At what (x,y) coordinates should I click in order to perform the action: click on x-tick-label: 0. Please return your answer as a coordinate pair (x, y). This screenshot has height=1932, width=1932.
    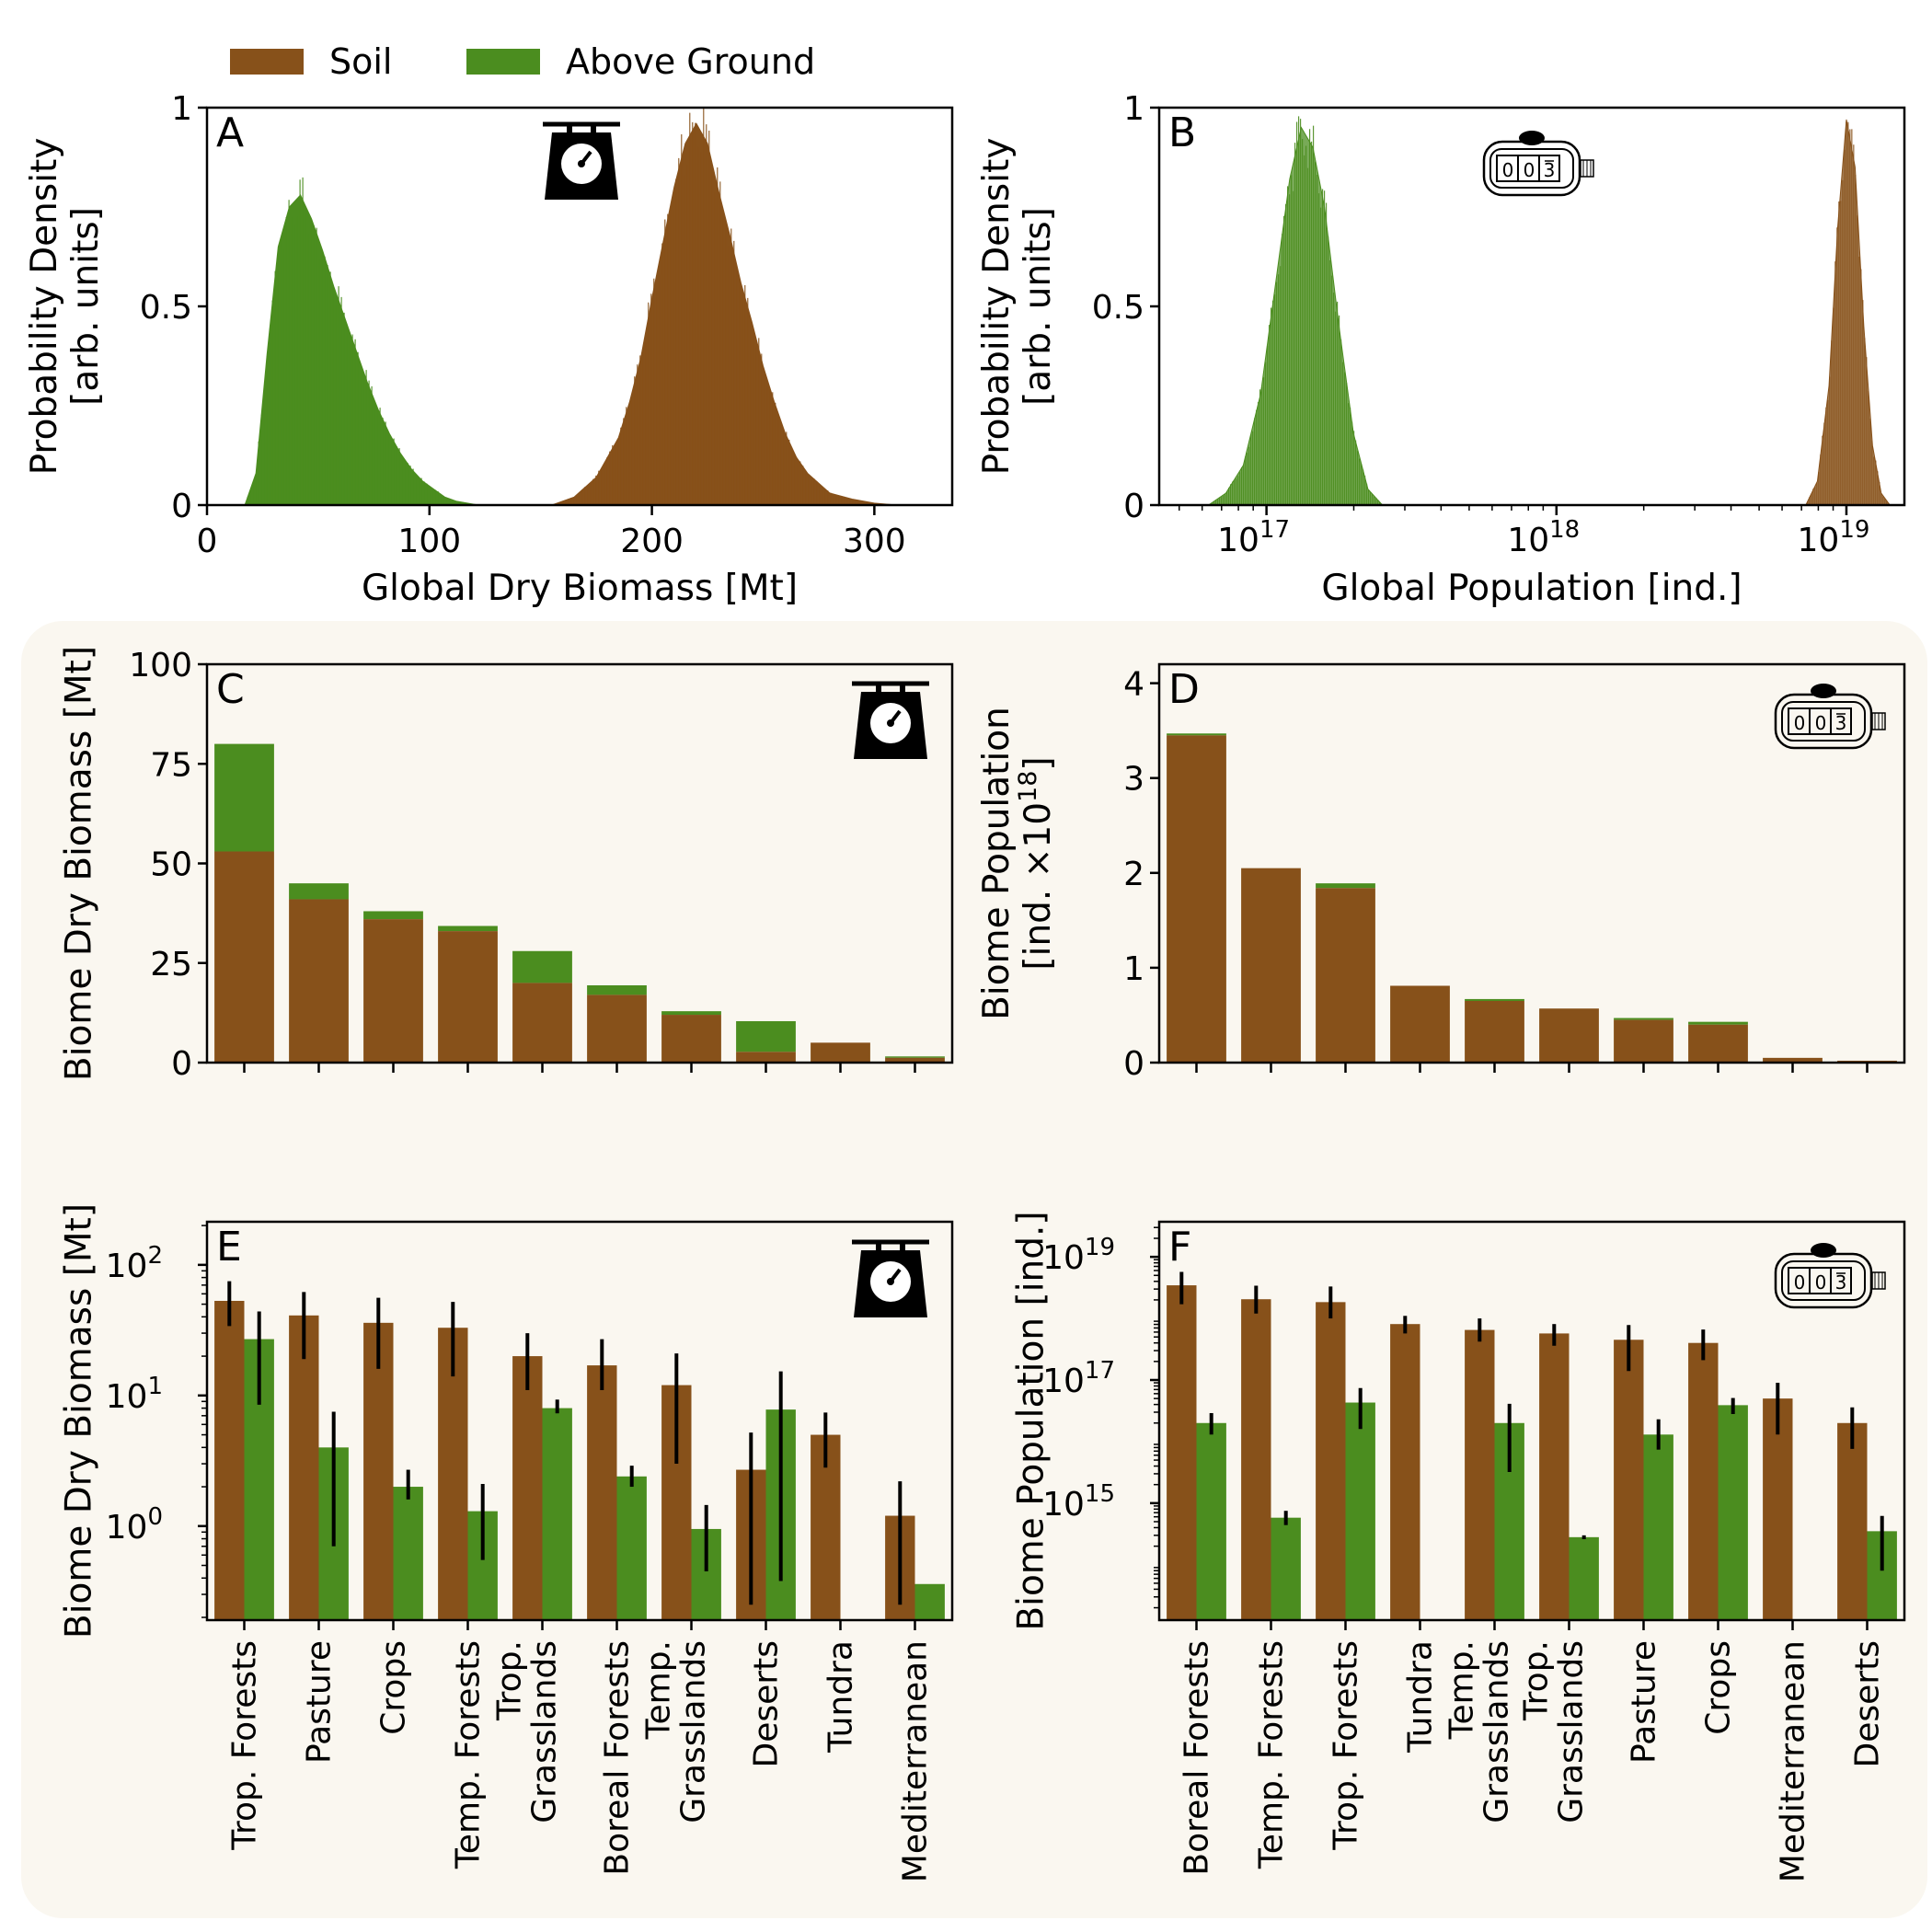
    Looking at the image, I should click on (207, 541).